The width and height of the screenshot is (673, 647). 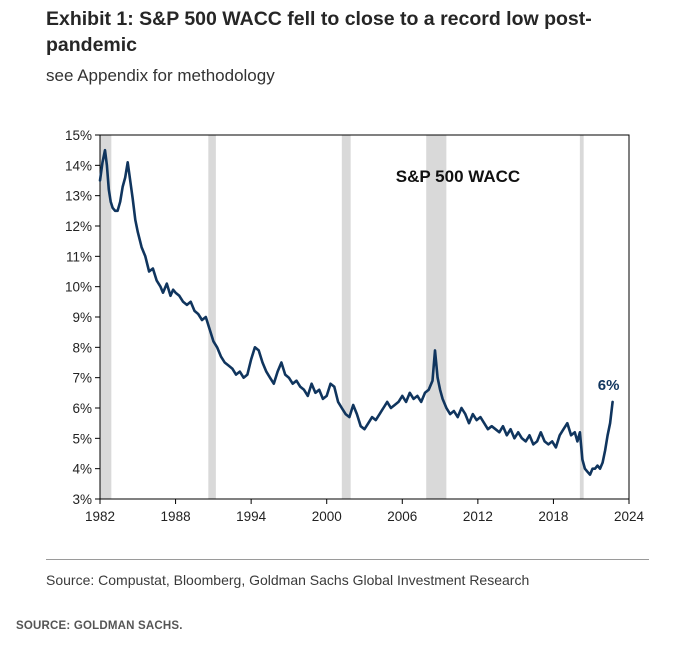 I want to click on chart-subtitle: see Appendix for methodology, so click(x=160, y=75).